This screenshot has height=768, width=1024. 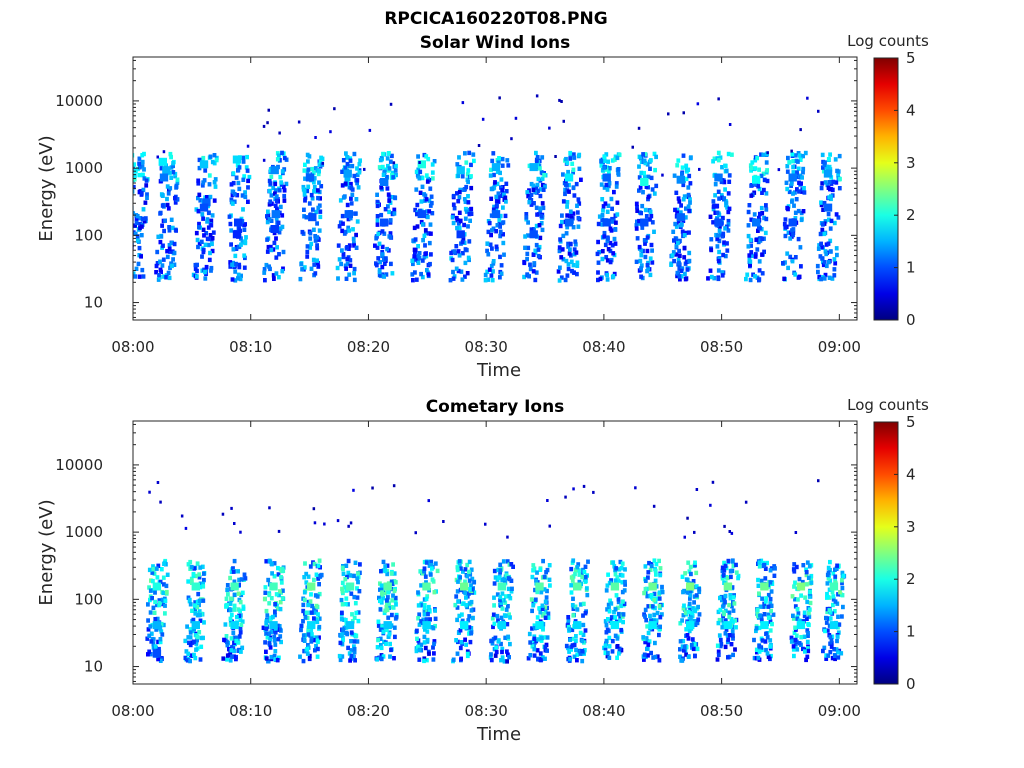 What do you see at coordinates (250, 347) in the screenshot?
I see `x-tick-label: 08:10` at bounding box center [250, 347].